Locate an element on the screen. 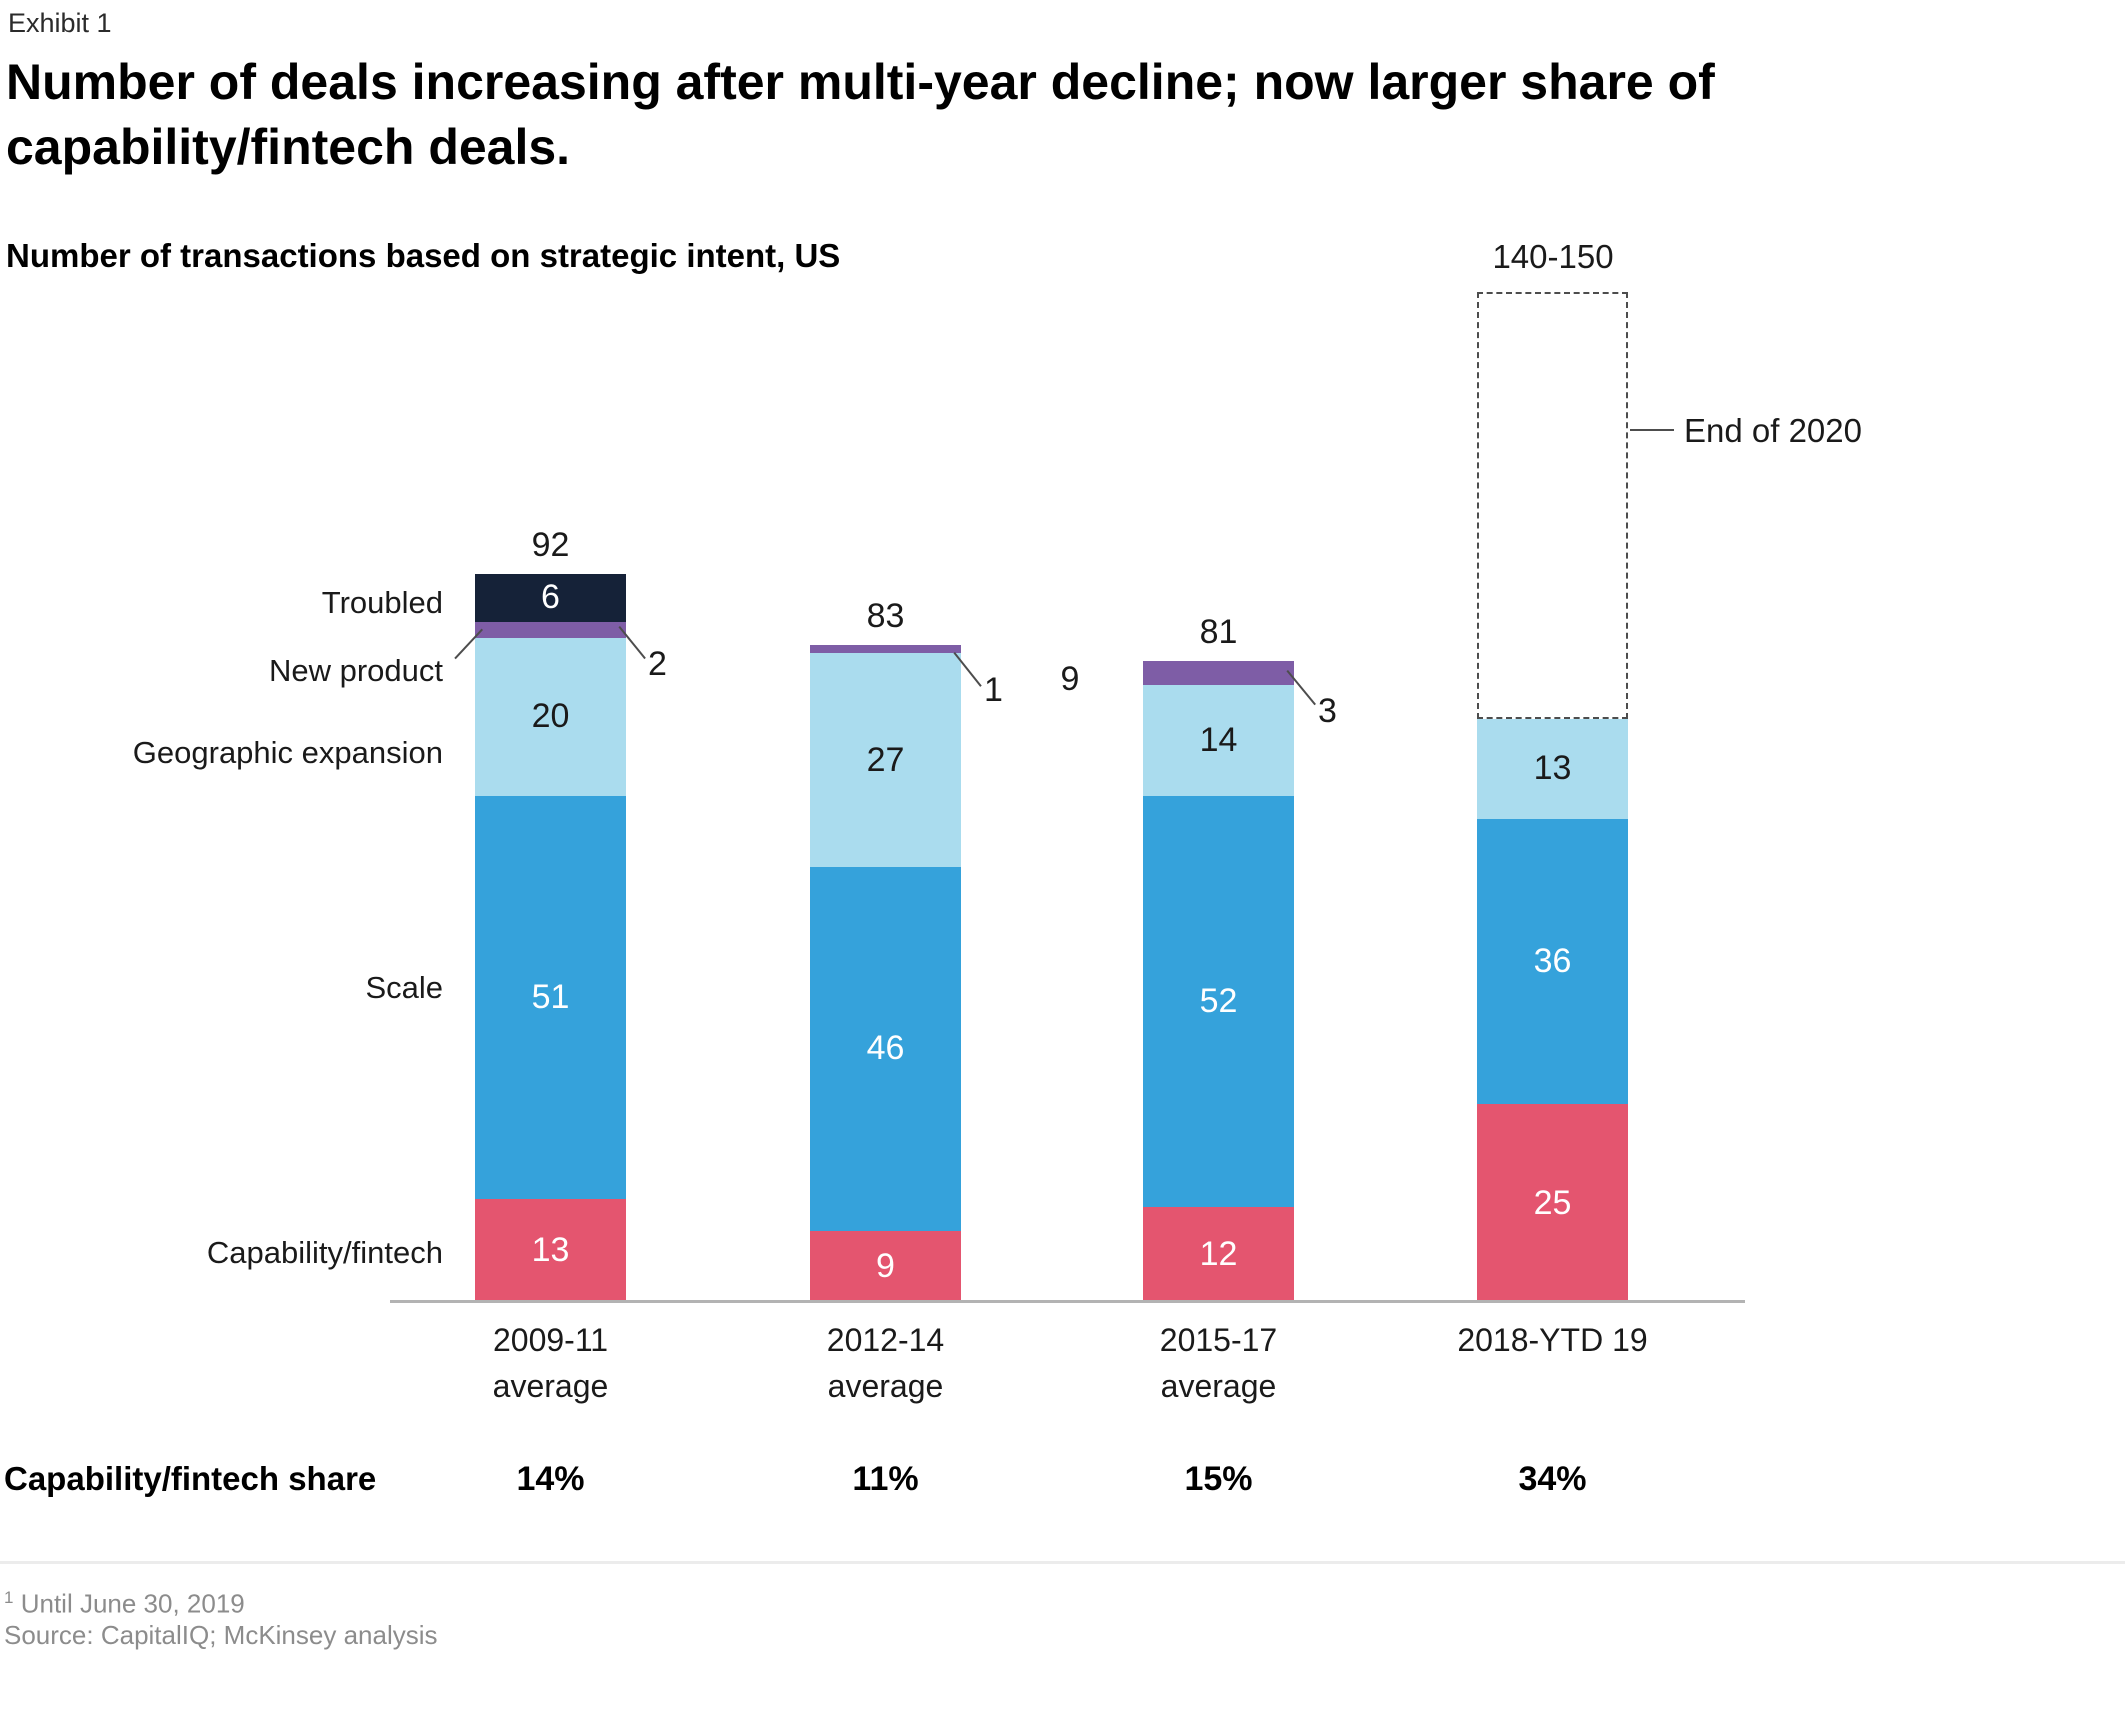  segment-value-label: 9 is located at coordinates (885, 1265).